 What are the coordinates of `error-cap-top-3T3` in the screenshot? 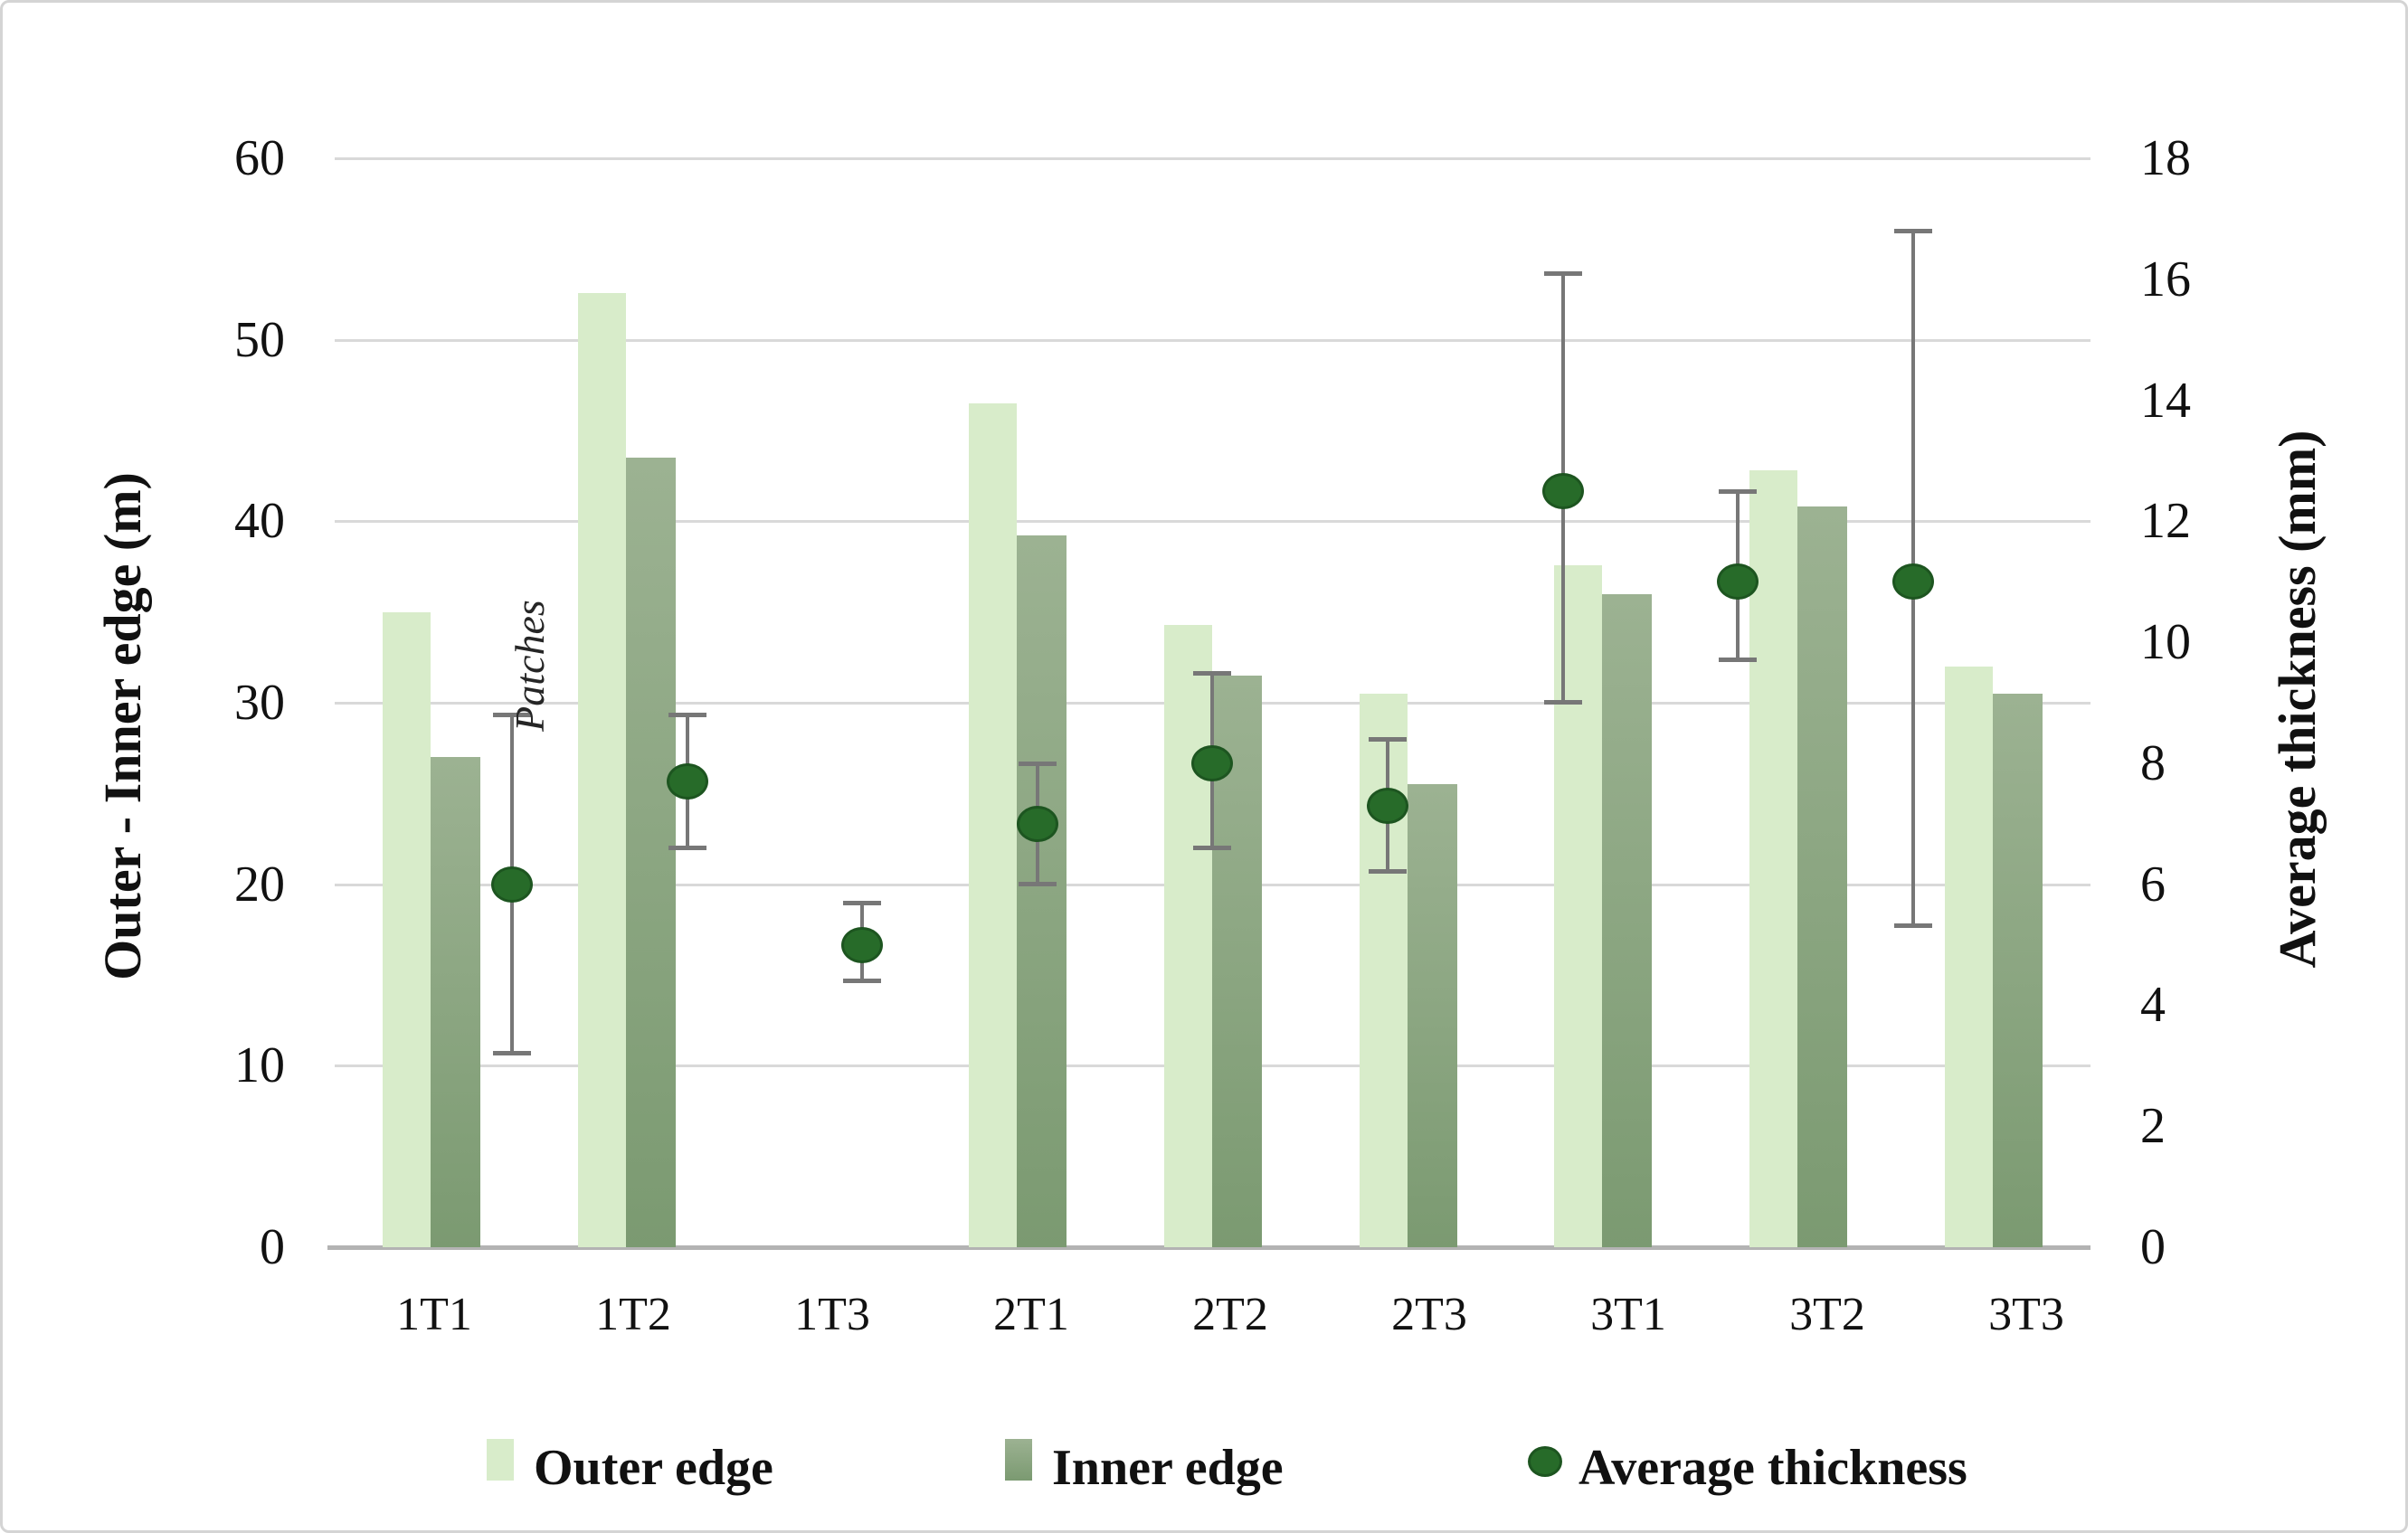 It's located at (1912, 232).